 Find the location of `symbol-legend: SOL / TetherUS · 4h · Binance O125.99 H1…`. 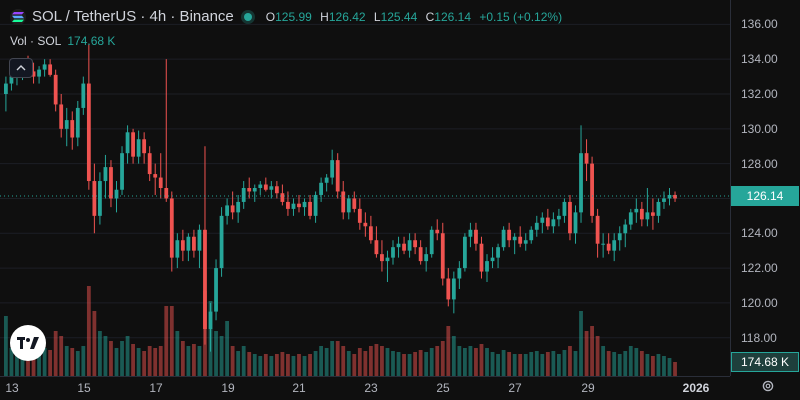

symbol-legend: SOL / TetherUS · 4h · Binance O125.99 H1… is located at coordinates (288, 16).